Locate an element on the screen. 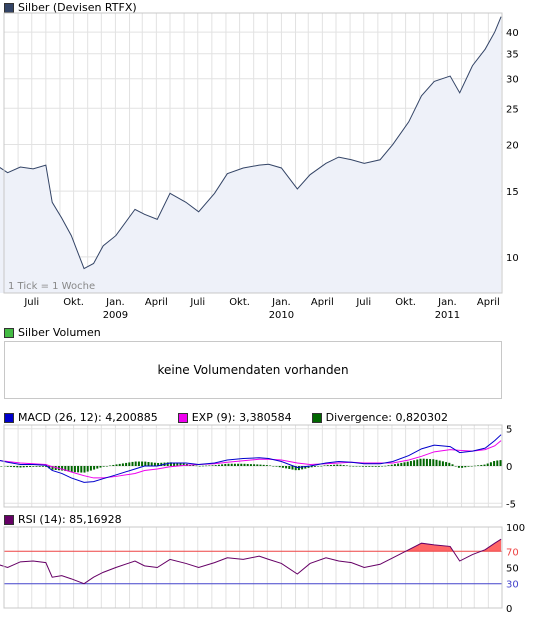 This screenshot has width=545, height=618. rsi-overbought-fill is located at coordinates (453, 545).